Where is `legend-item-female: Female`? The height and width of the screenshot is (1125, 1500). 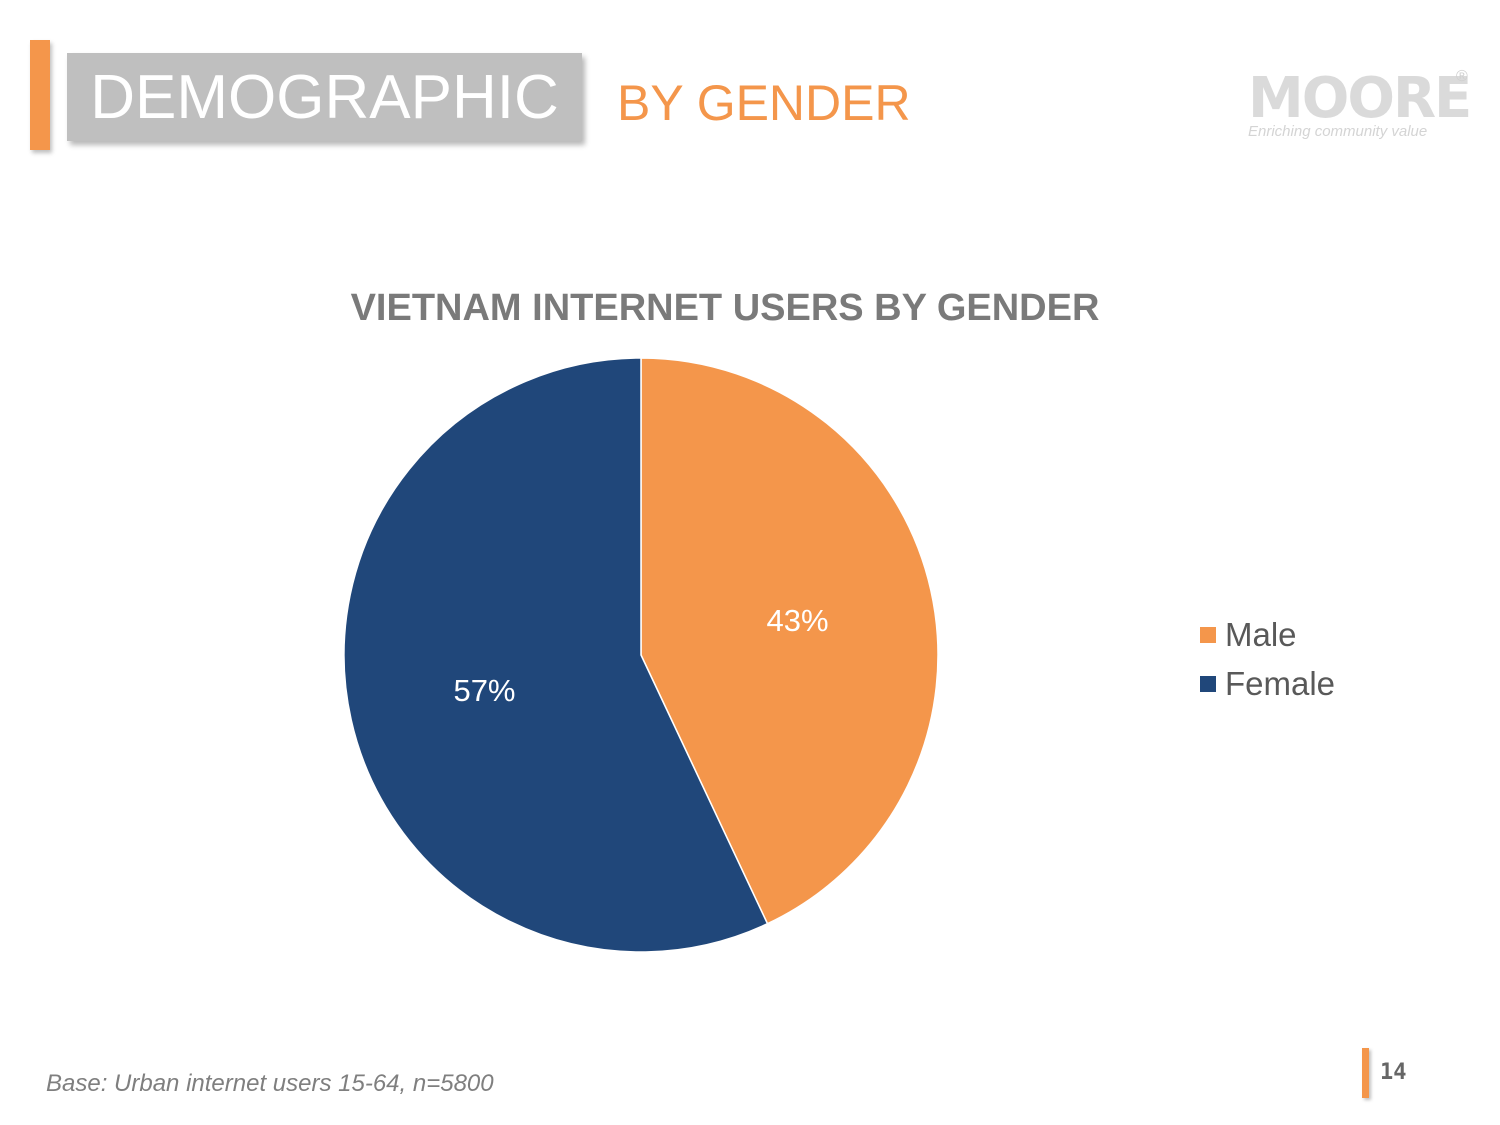
legend-item-female: Female is located at coordinates (1267, 683).